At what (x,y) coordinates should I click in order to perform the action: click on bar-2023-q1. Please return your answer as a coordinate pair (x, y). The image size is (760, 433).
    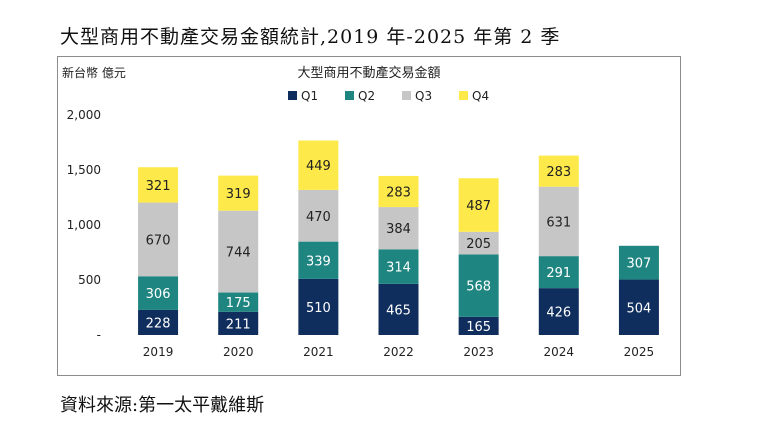
    Looking at the image, I should click on (478, 325).